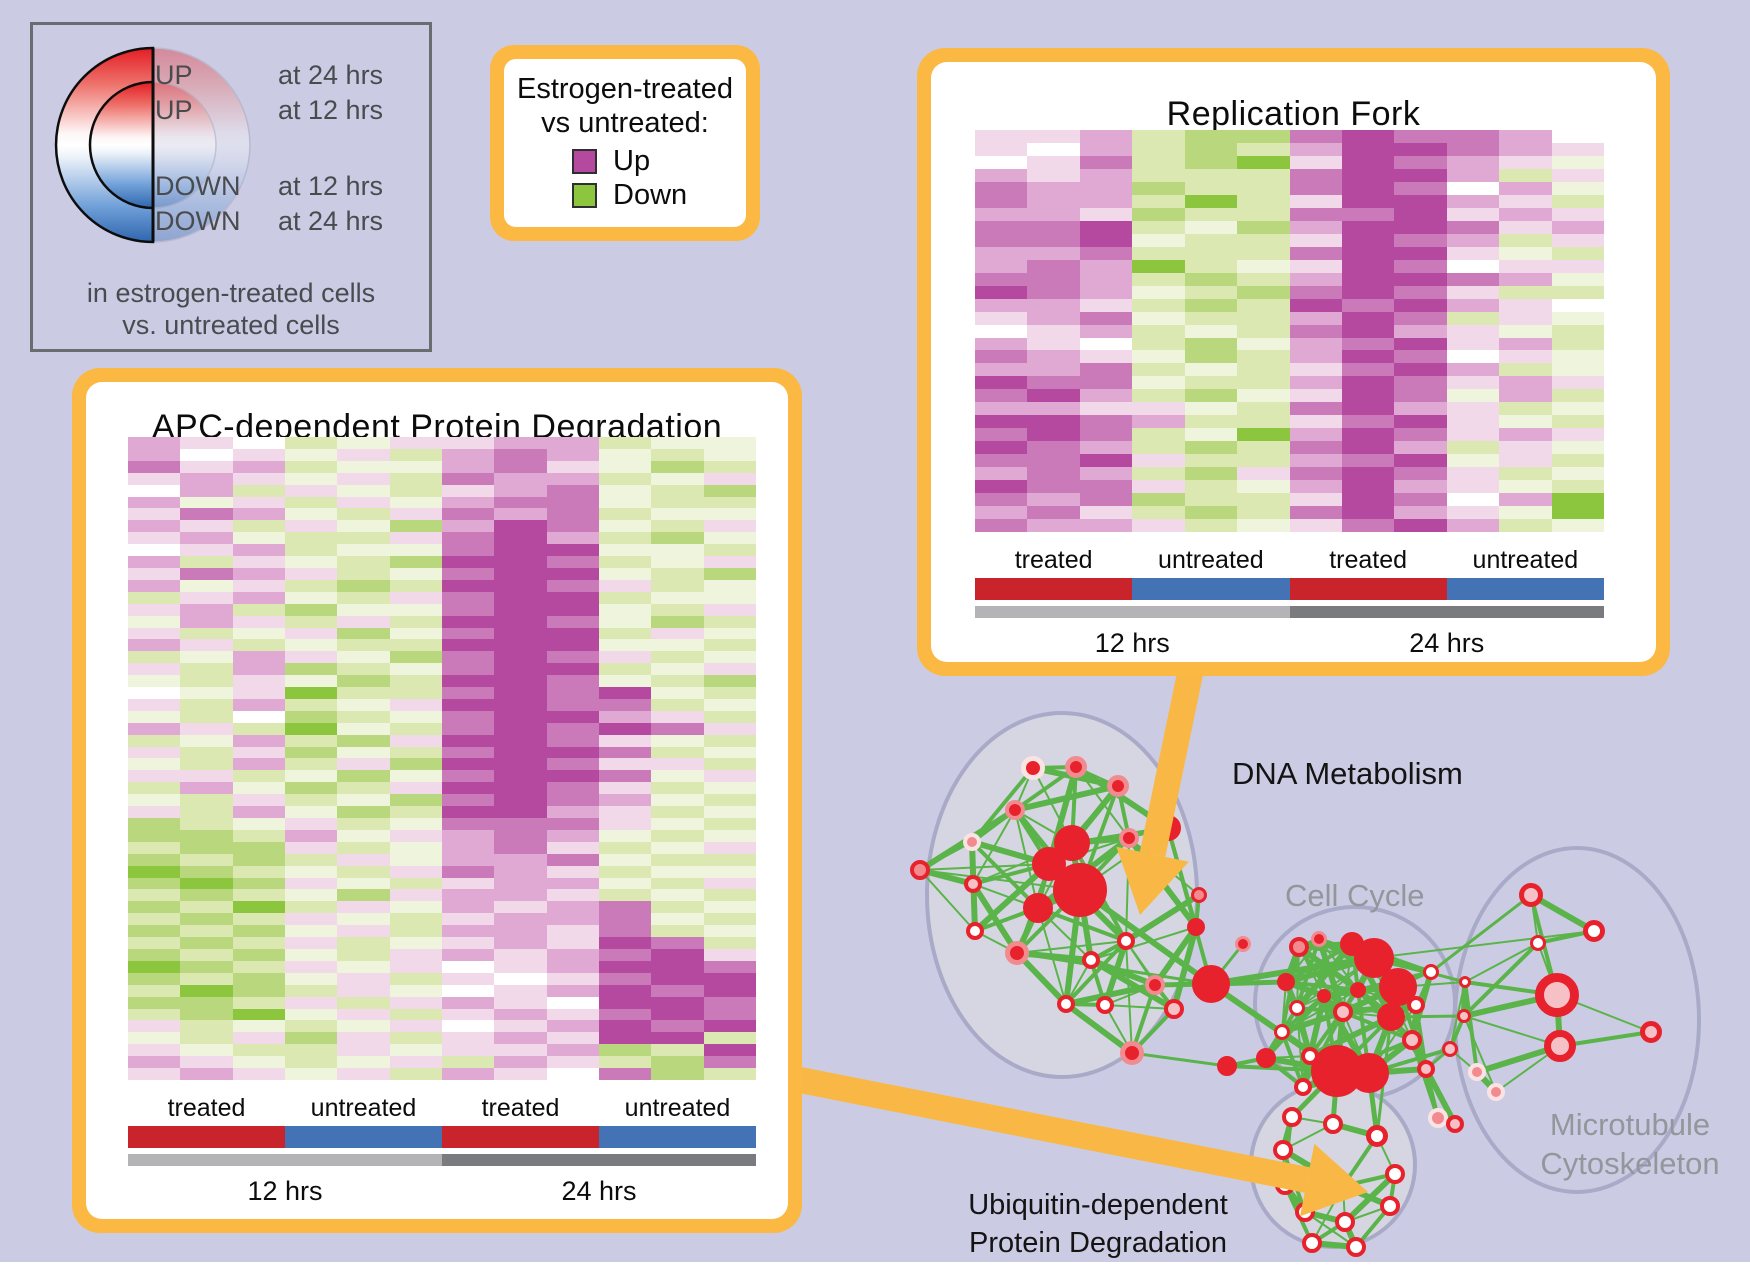 The height and width of the screenshot is (1279, 1750). I want to click on group-label-untreated-1: untreated, so click(363, 1108).